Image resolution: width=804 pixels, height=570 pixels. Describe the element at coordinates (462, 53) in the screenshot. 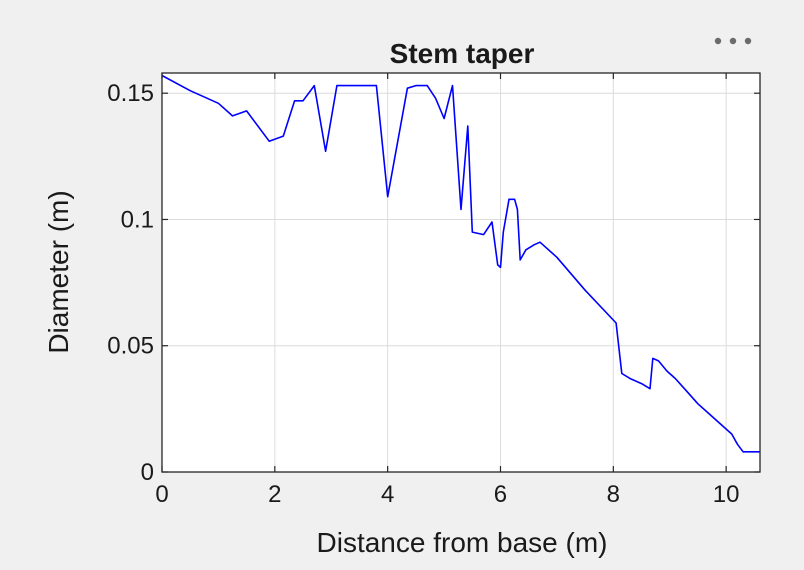

I see `chart-title: Stem taper` at that location.